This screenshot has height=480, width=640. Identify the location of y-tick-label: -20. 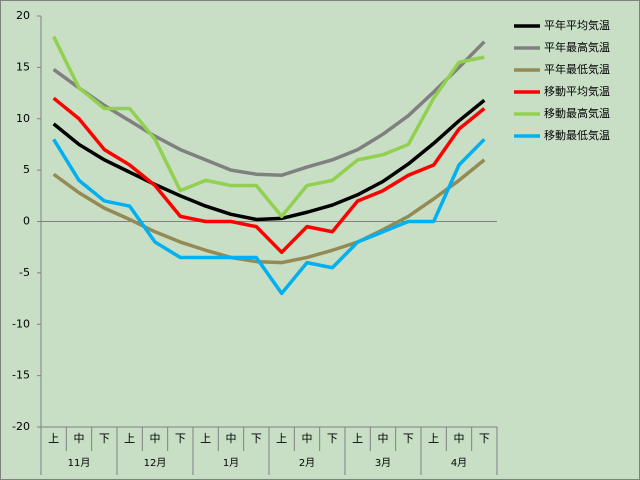
(21, 426).